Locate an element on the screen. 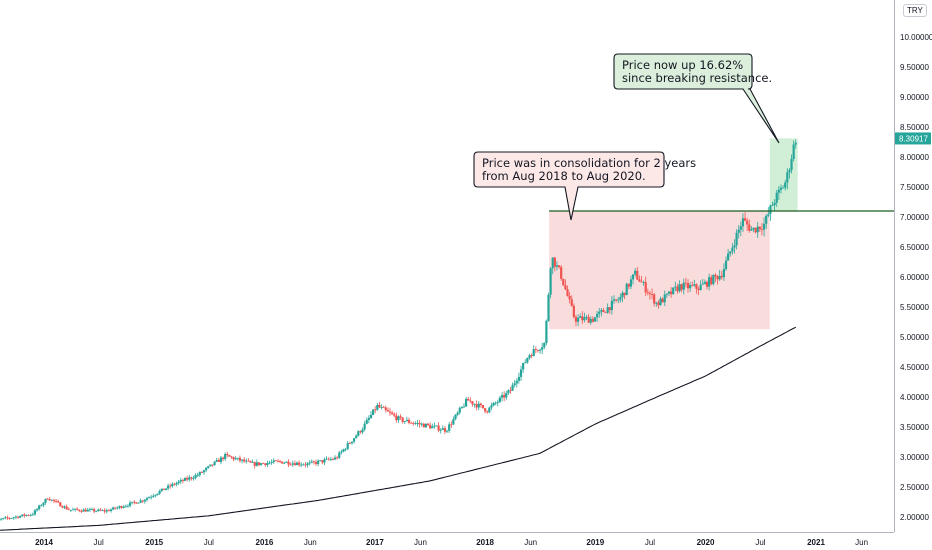 Image resolution: width=932 pixels, height=550 pixels. x-tick-label: Jun is located at coordinates (530, 542).